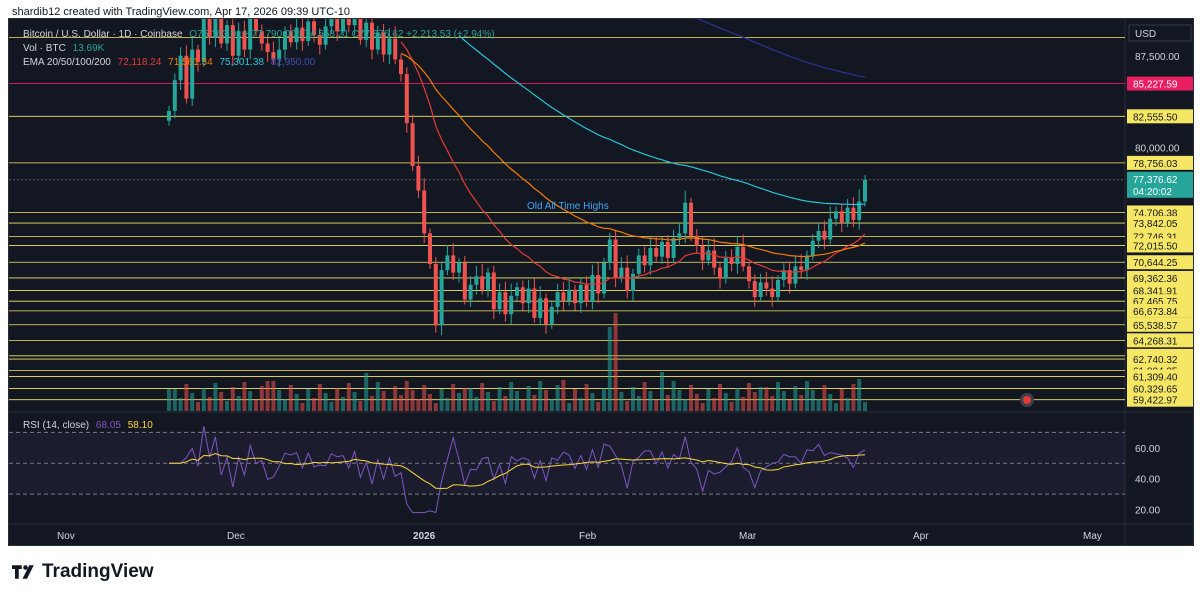 The image size is (1200, 596). What do you see at coordinates (1160, 277) in the screenshot?
I see `price-tag-level-6-bg` at bounding box center [1160, 277].